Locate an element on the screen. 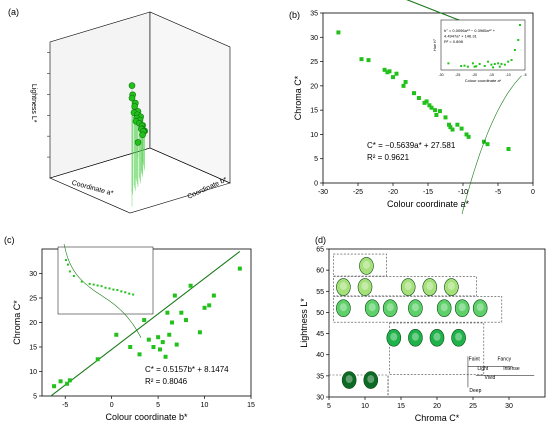  d-y-tick-label: 65 is located at coordinates (320, 250).